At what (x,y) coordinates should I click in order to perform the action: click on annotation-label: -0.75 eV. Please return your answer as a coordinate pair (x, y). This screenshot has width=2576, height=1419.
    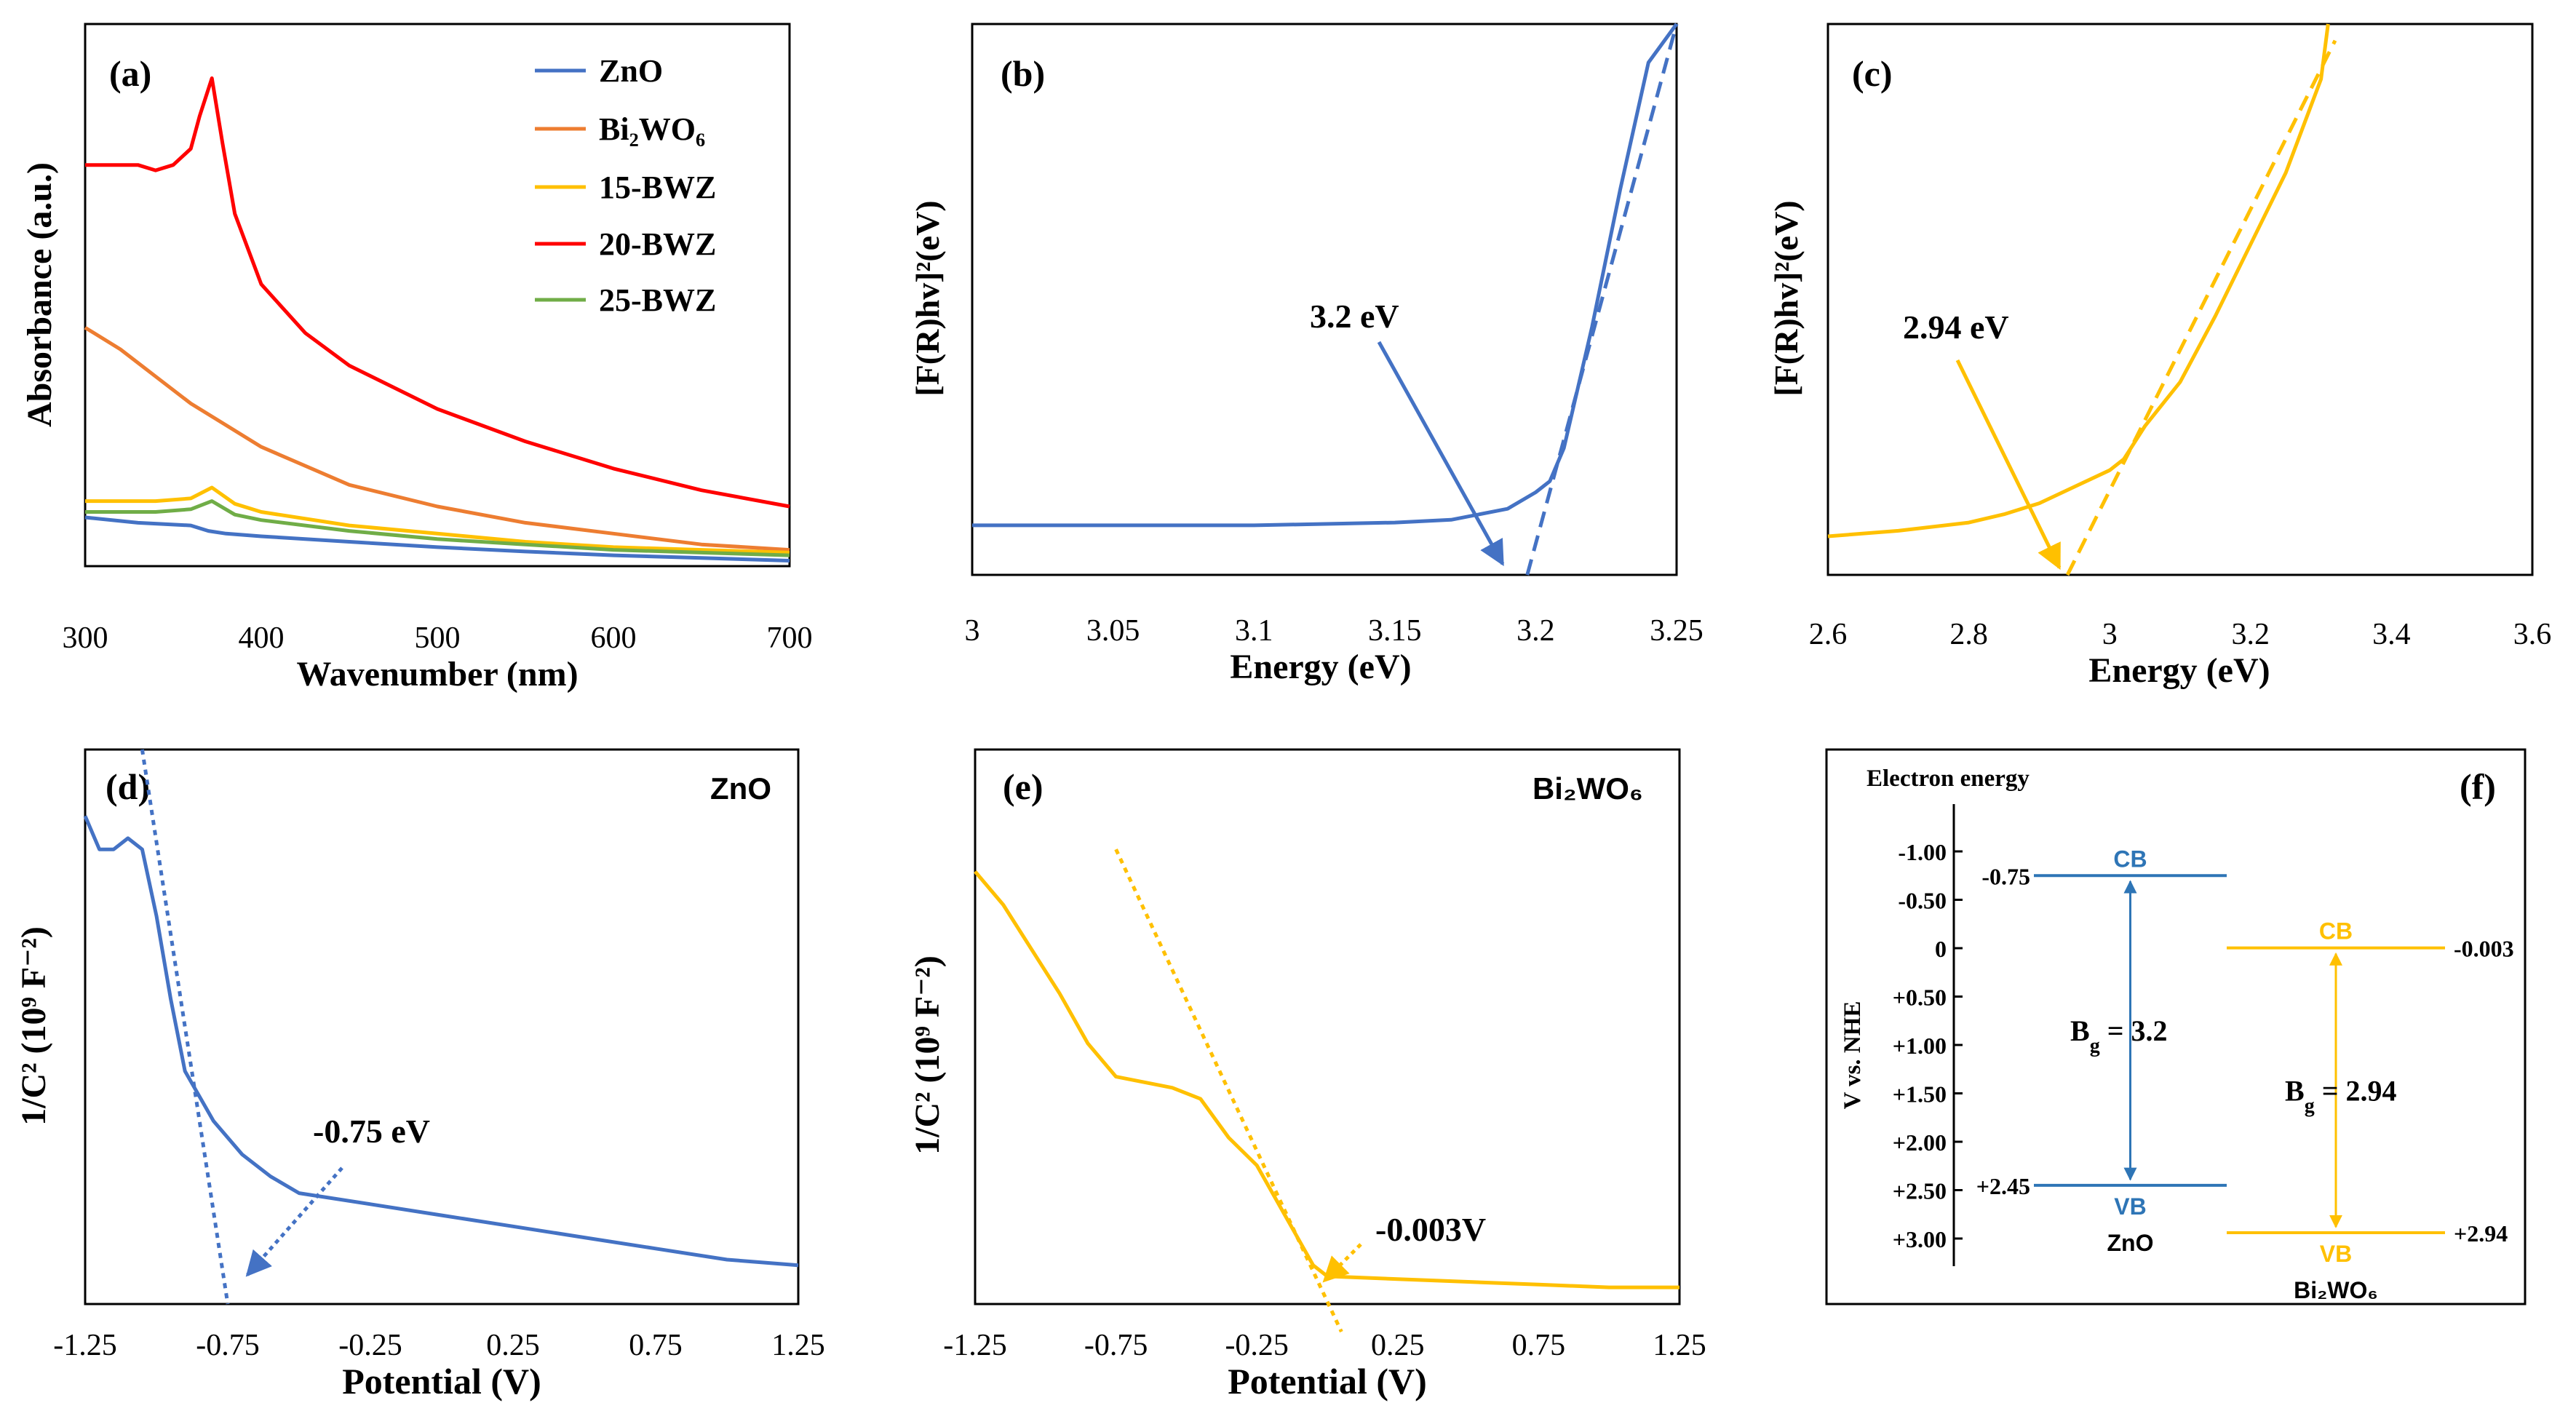
    Looking at the image, I should click on (371, 1131).